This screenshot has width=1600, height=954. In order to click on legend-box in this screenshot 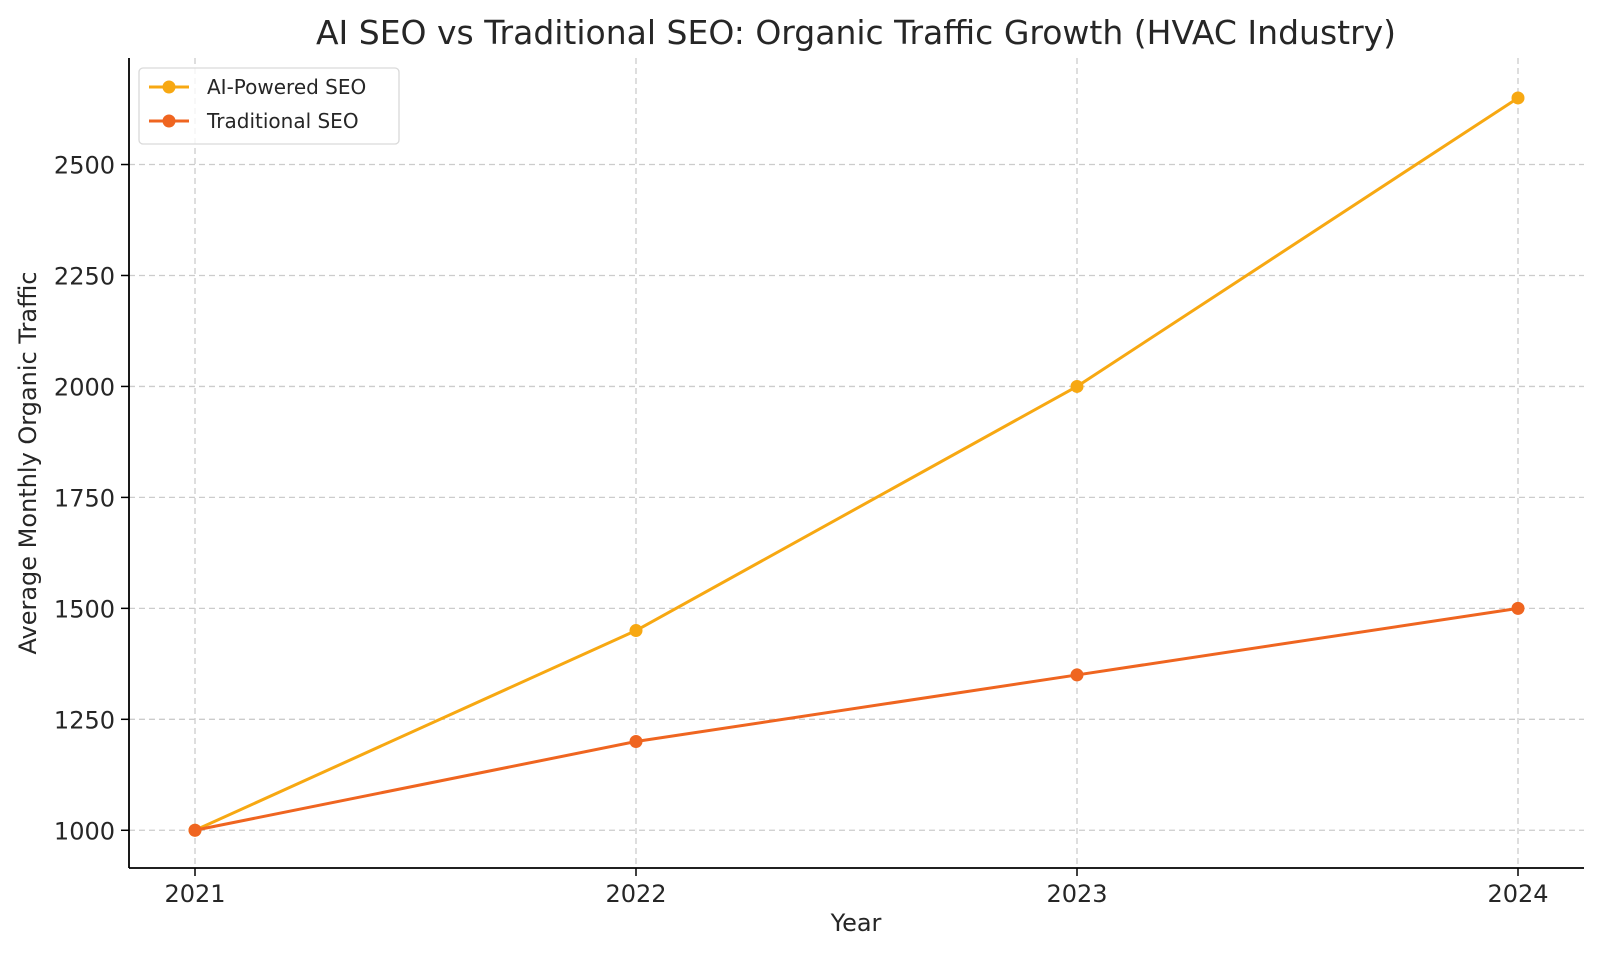, I will do `click(269, 106)`.